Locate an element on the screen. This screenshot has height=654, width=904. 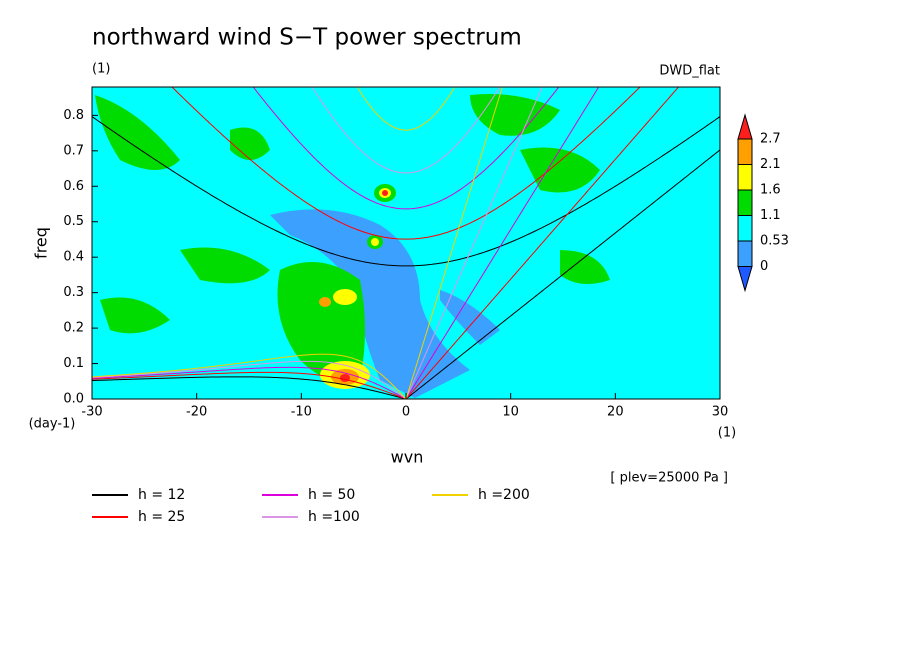
x-tick-label: -30 is located at coordinates (91, 412).